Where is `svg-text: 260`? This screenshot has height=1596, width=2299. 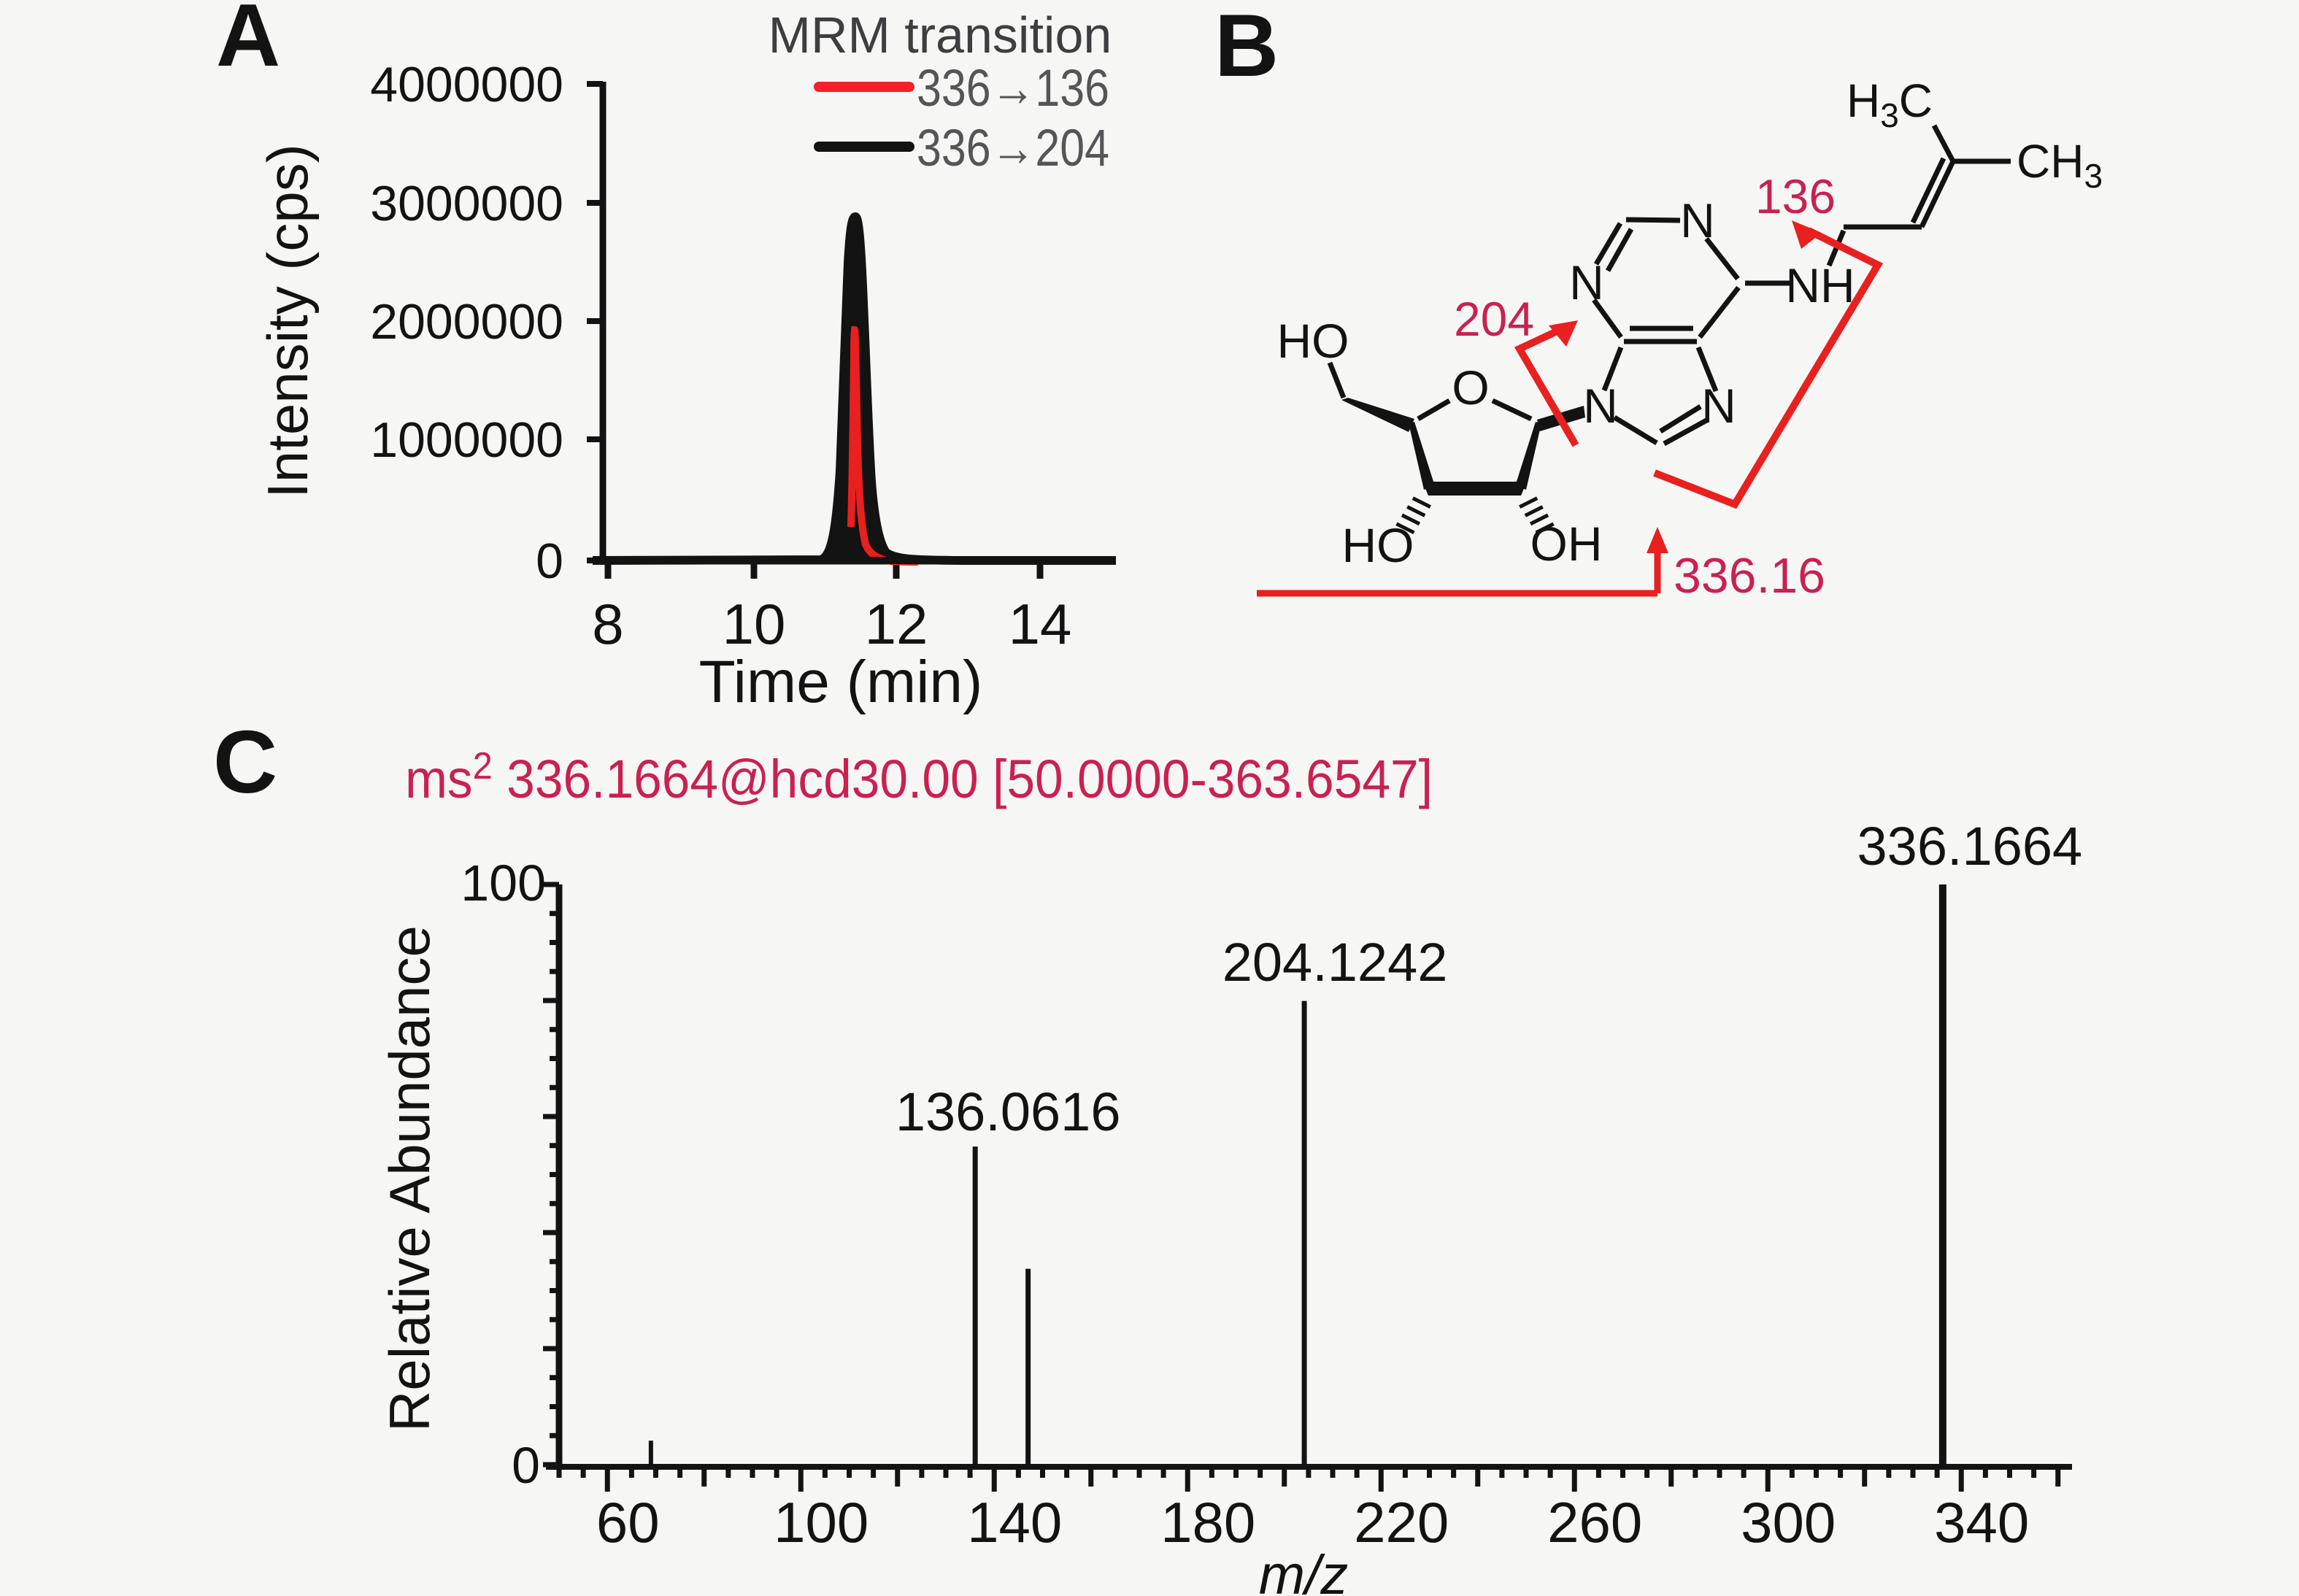 svg-text: 260 is located at coordinates (1594, 1522).